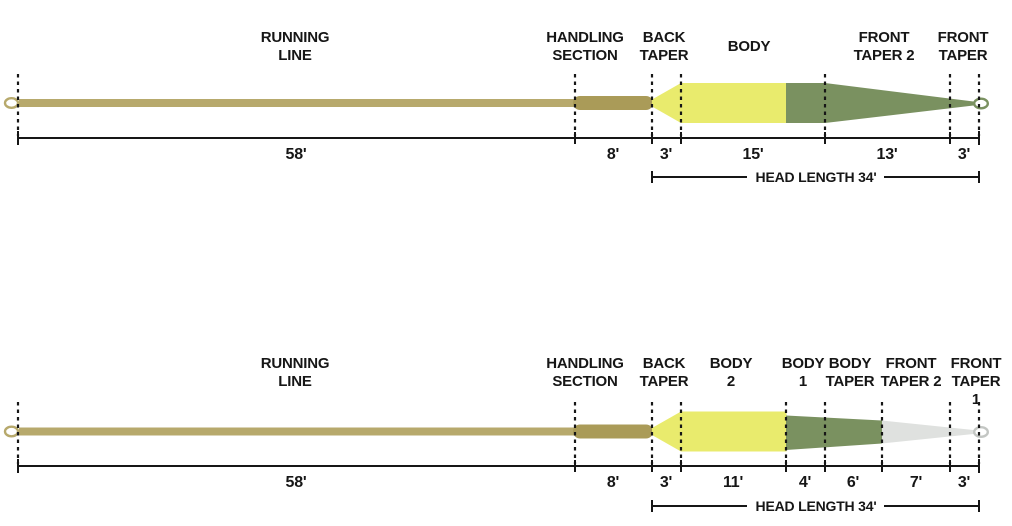  Describe the element at coordinates (916, 482) in the screenshot. I see `length-label-front-taper-2: 7'` at that location.